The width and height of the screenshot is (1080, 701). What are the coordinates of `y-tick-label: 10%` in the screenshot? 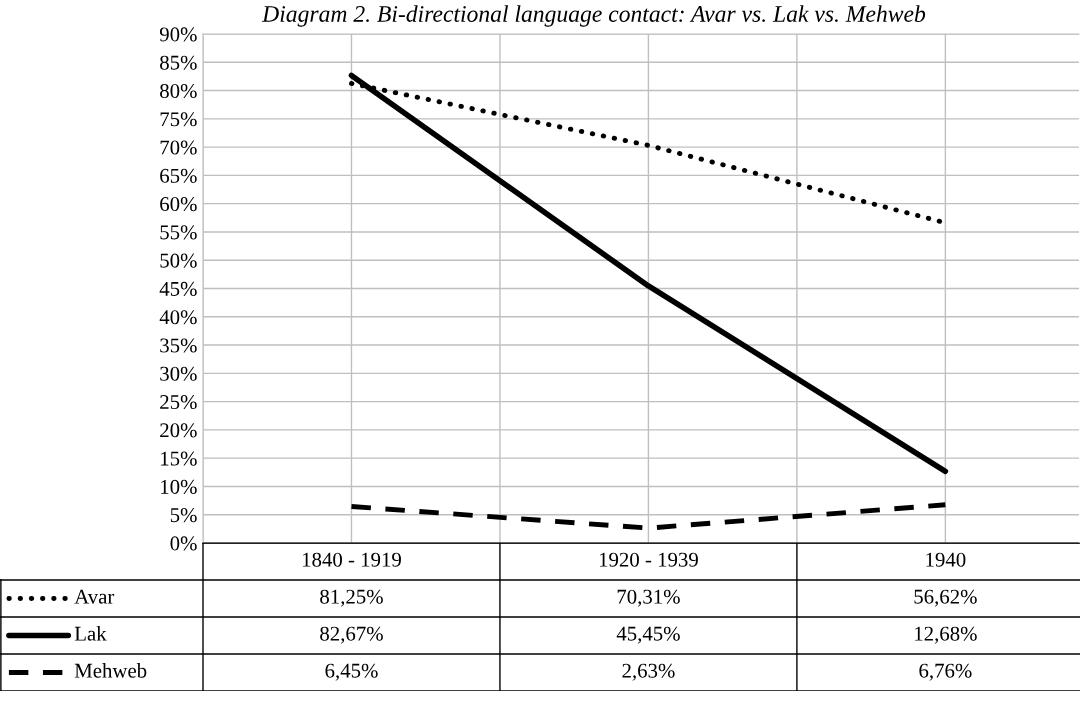 It's located at (179, 486).